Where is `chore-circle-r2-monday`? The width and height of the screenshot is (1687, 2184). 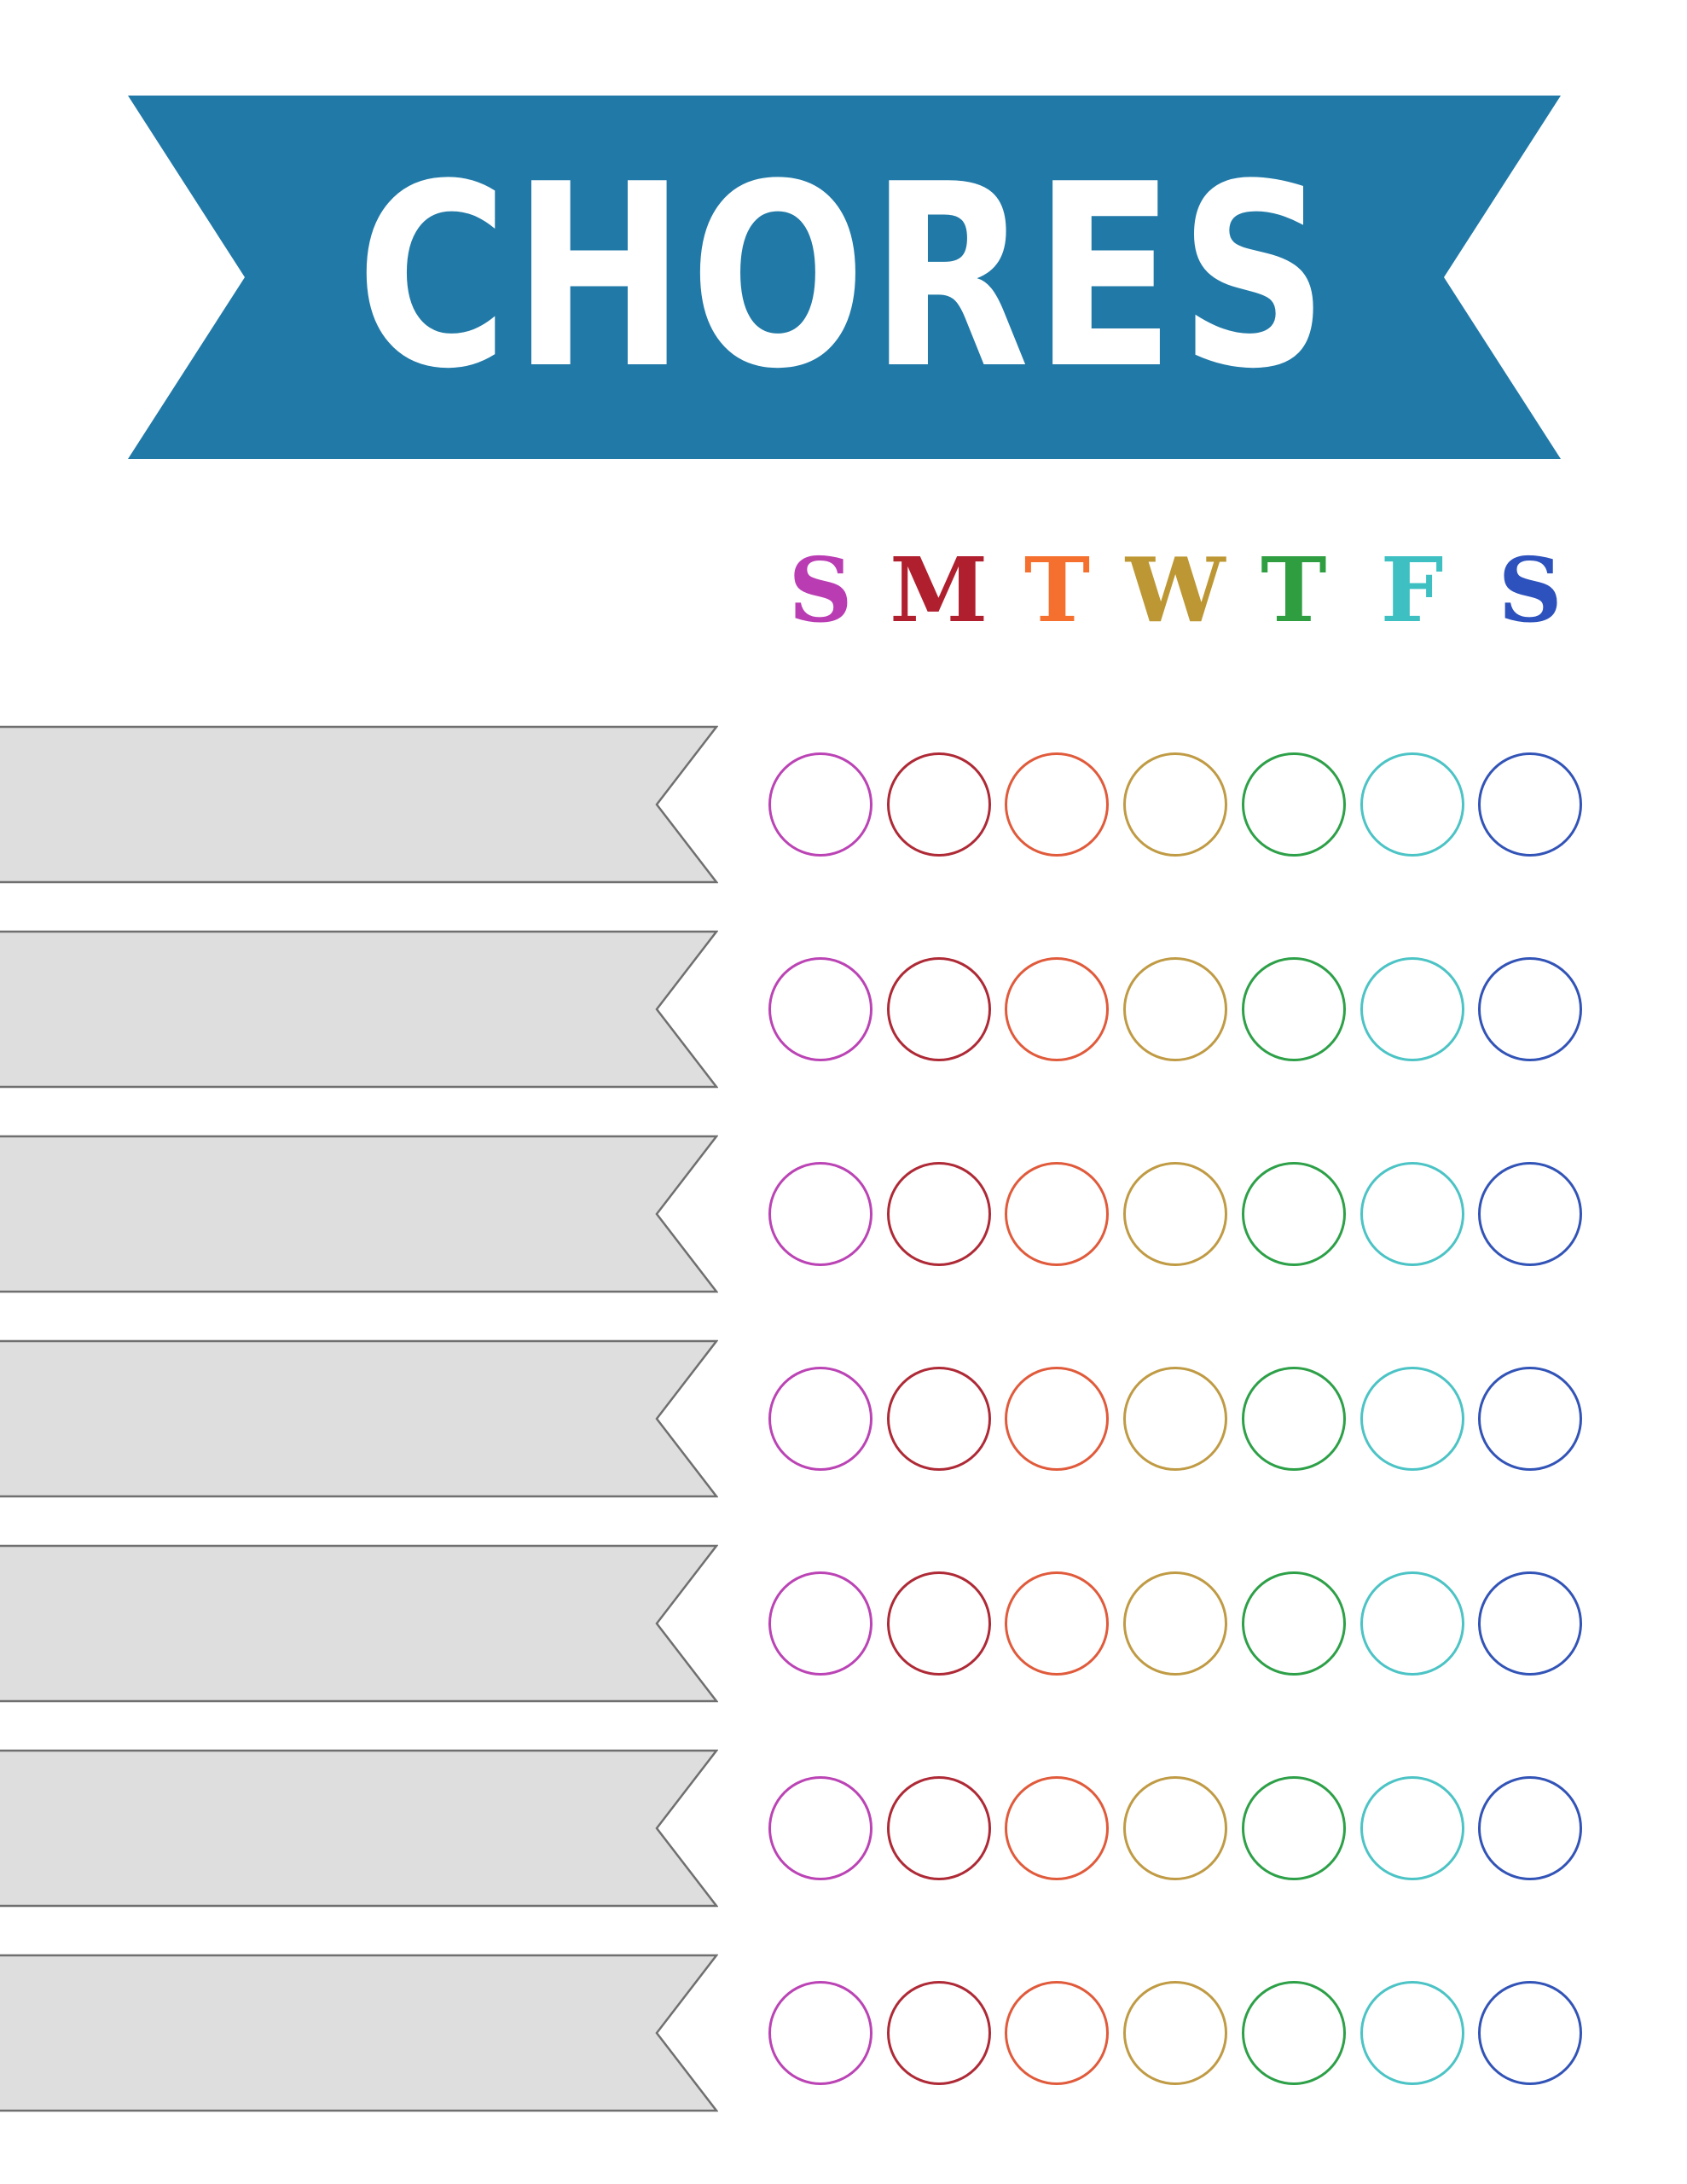
chore-circle-r2-monday is located at coordinates (938, 1009).